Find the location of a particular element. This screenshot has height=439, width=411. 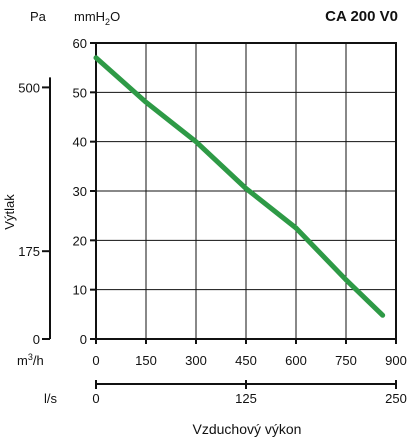

ls-tick-label: 125 is located at coordinates (246, 398).